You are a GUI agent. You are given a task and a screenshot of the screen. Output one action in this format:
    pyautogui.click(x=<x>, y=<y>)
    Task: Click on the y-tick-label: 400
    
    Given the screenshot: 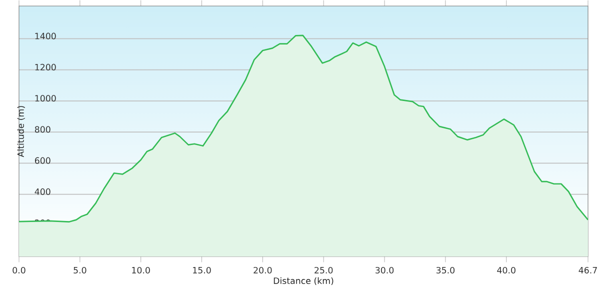 What is the action you would take?
    pyautogui.click(x=42, y=191)
    